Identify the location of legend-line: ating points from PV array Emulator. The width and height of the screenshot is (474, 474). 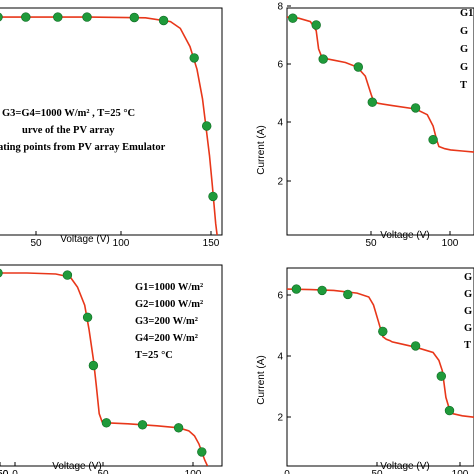
(83, 147).